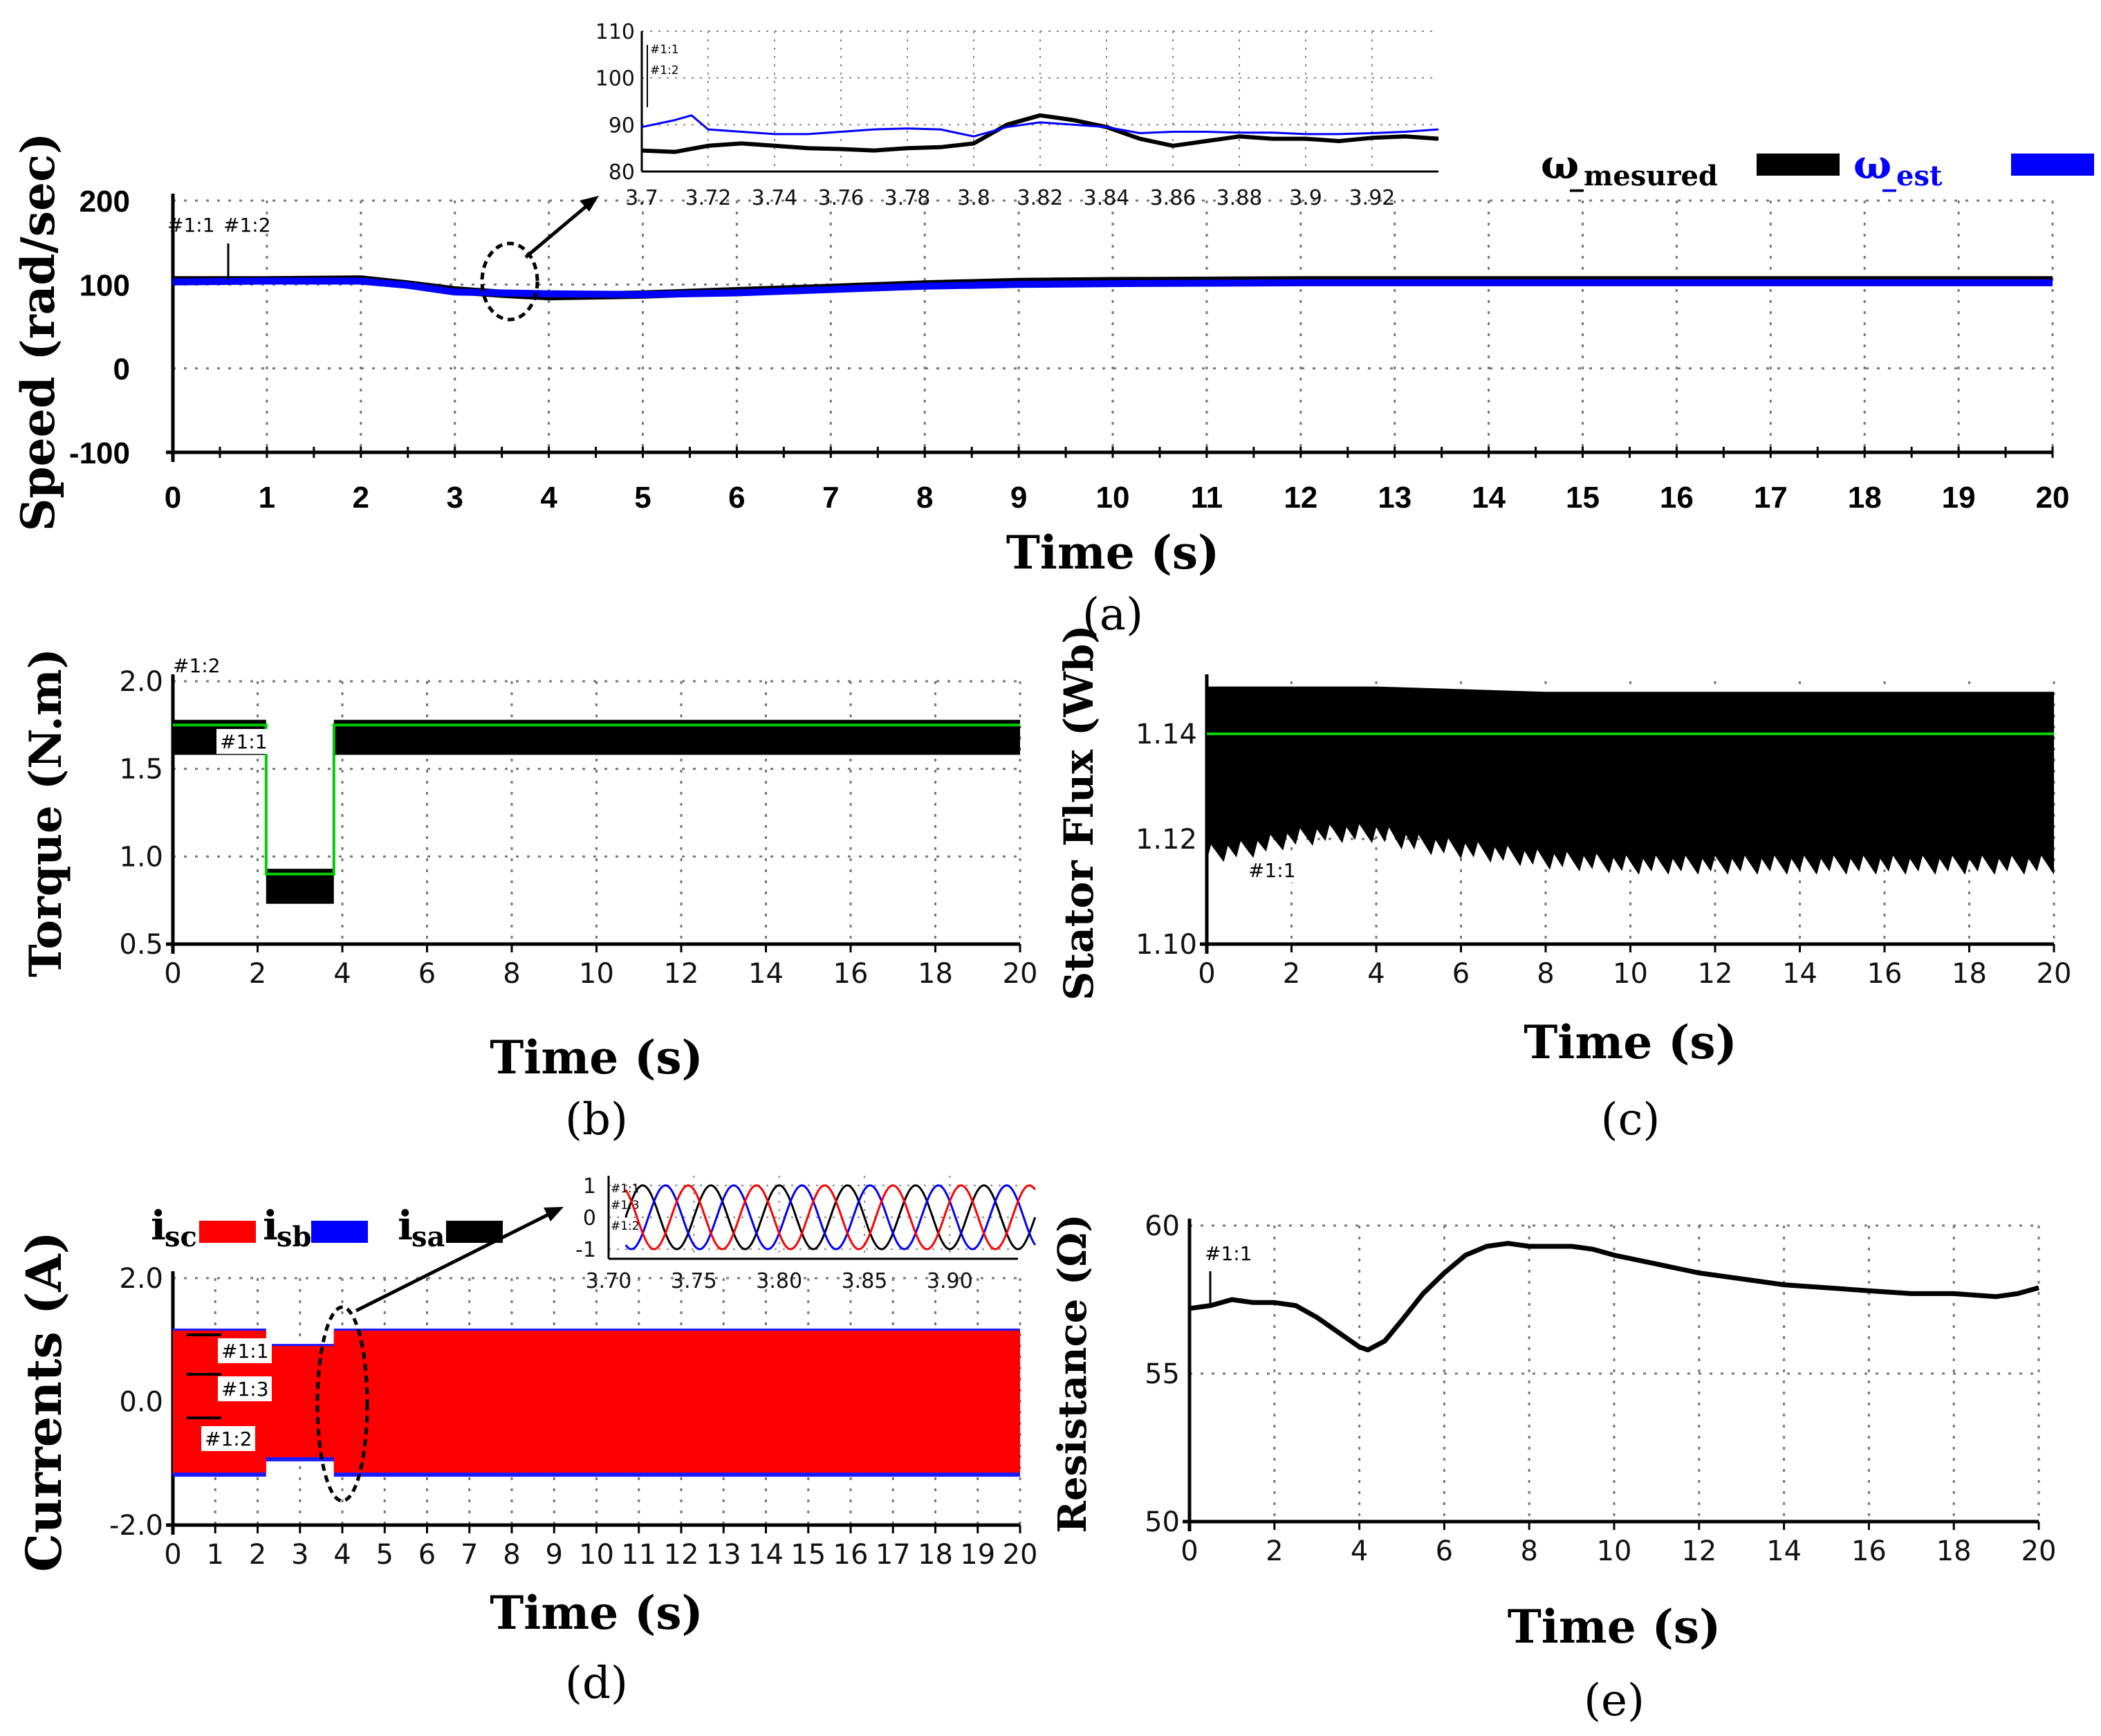 The height and width of the screenshot is (1736, 2101). What do you see at coordinates (141, 857) in the screenshot?
I see `y-tick-label: 1.0` at bounding box center [141, 857].